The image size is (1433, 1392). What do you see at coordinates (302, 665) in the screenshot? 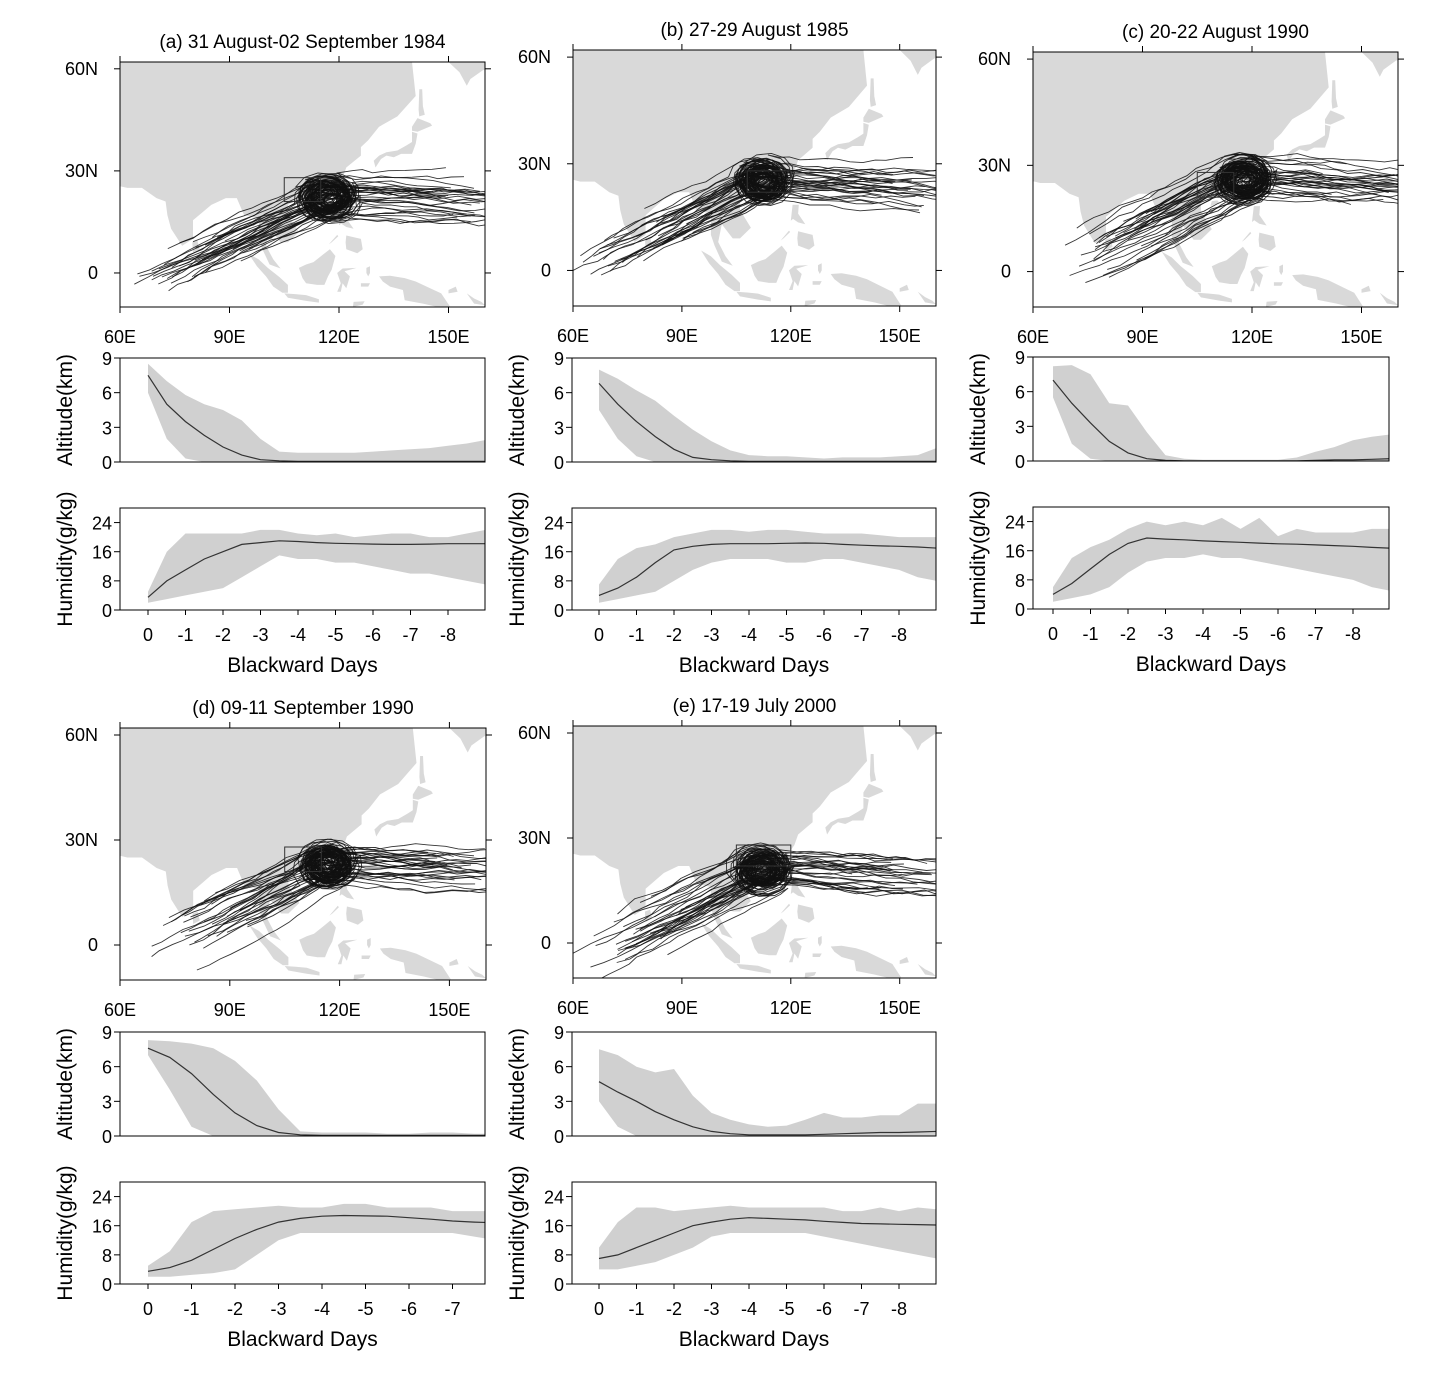
I see `x-axis-label: Blackward Days` at bounding box center [302, 665].